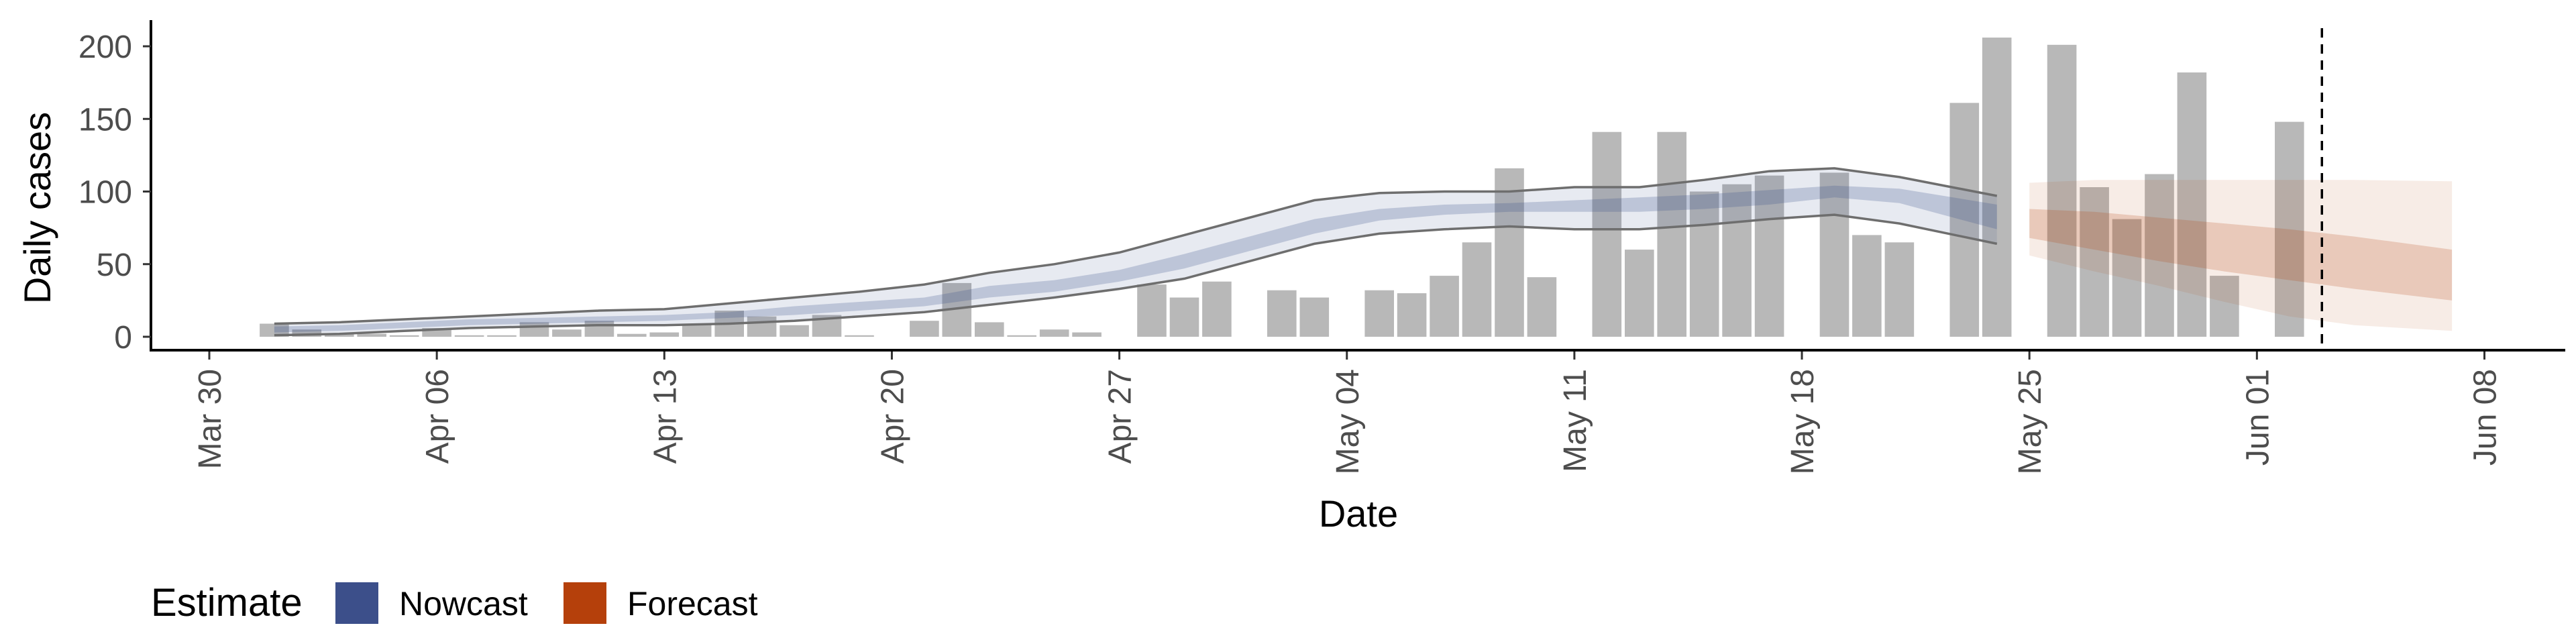 This screenshot has height=644, width=2576. What do you see at coordinates (227, 603) in the screenshot?
I see `legend-title: Estimate` at bounding box center [227, 603].